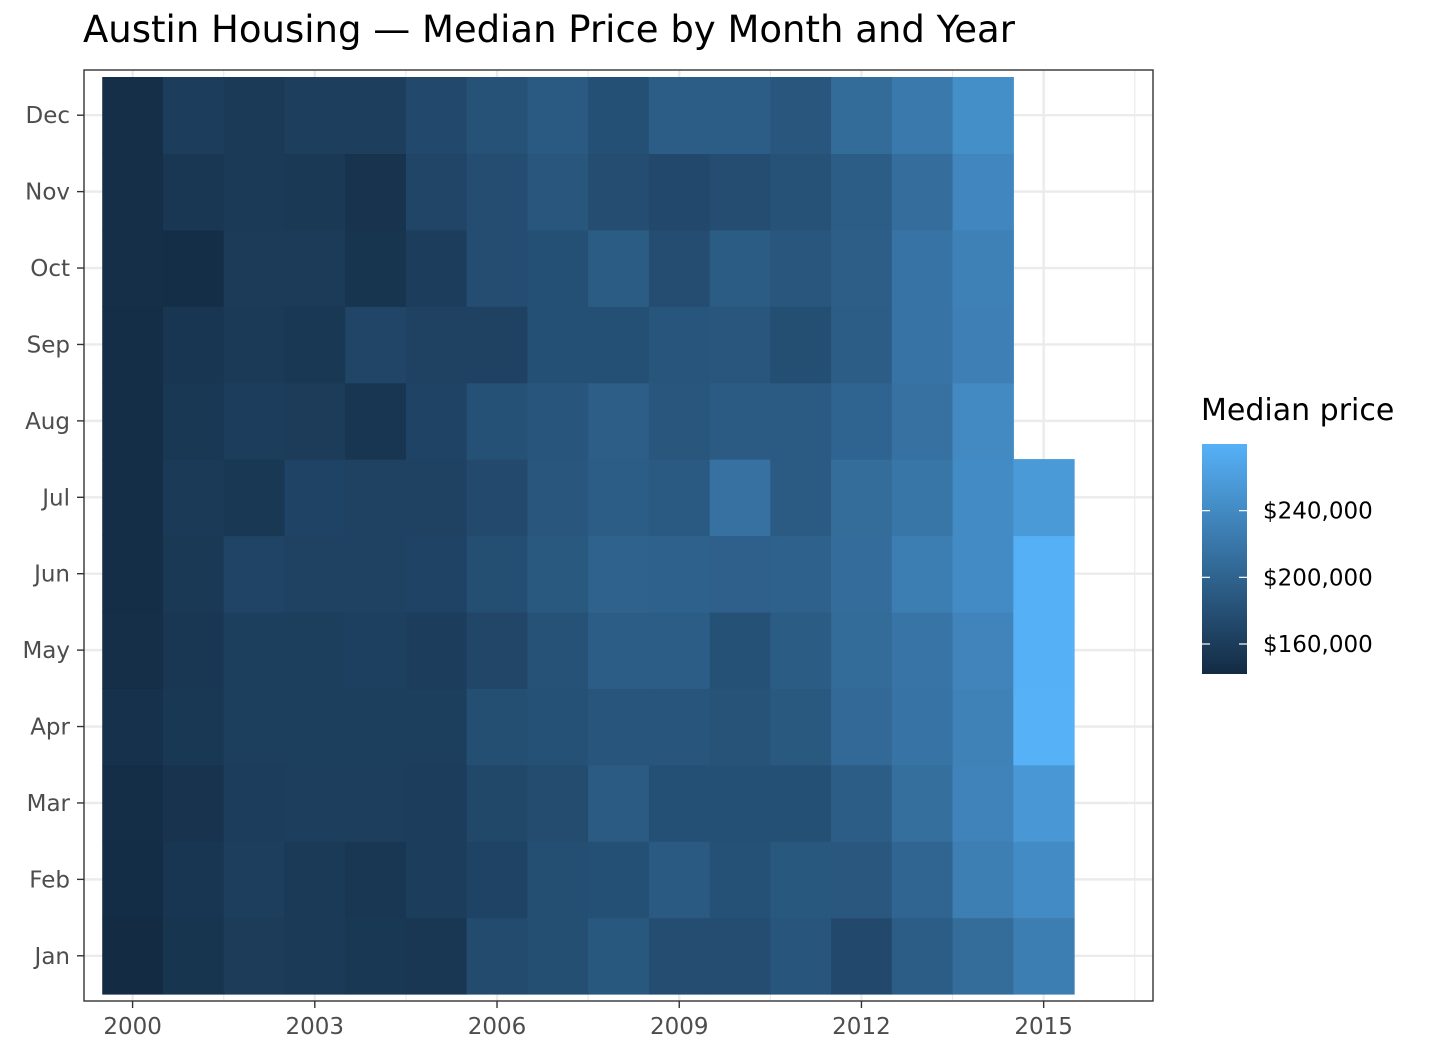 Image resolution: width=1440 pixels, height=1056 pixels. Describe the element at coordinates (49, 804) in the screenshot. I see `y-tick-label: Mar` at that location.